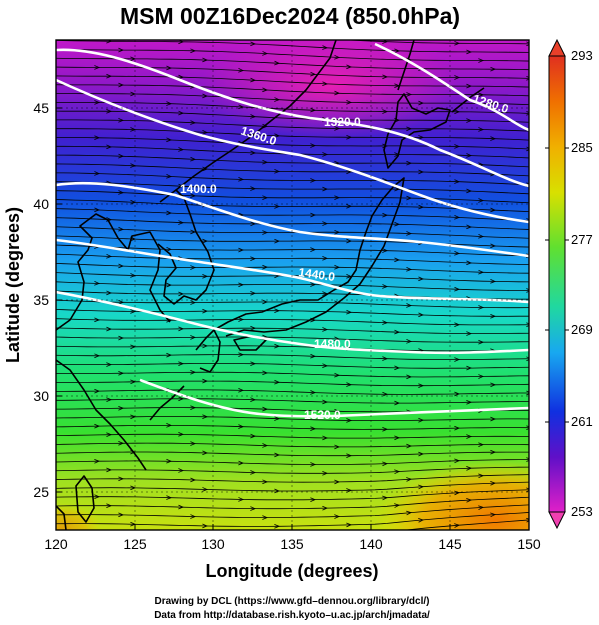 This screenshot has width=599, height=625. I want to click on y-tick-label: 35, so click(41, 300).